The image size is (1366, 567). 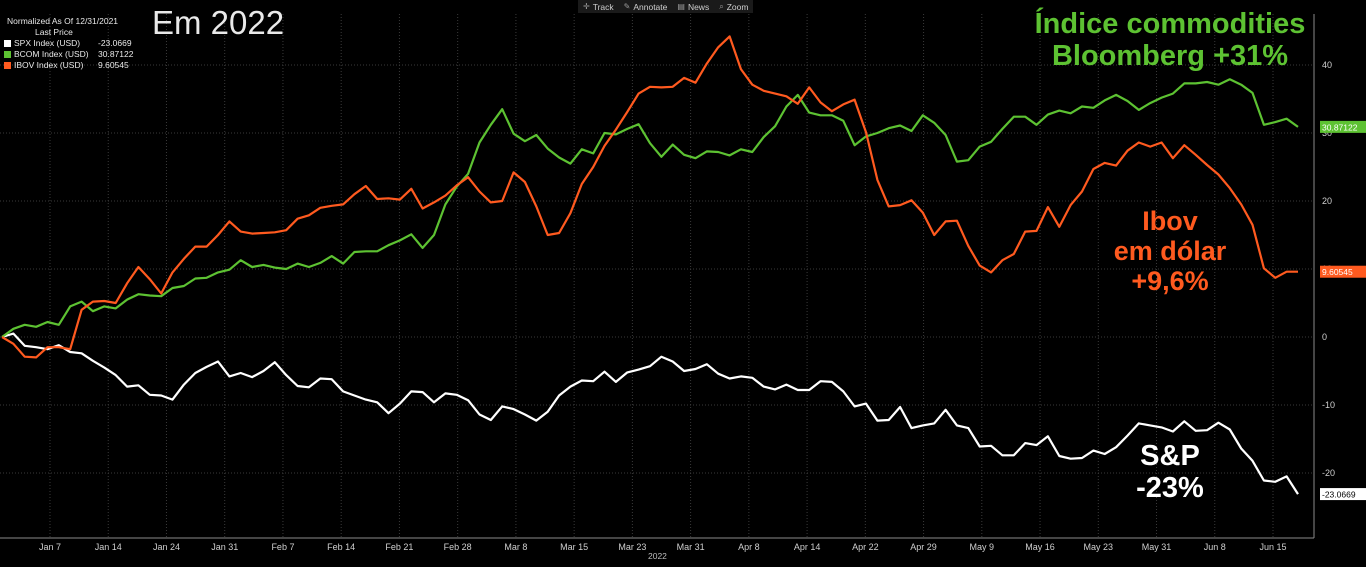 I want to click on legend-name: IBOV Index (USD), so click(x=49, y=65).